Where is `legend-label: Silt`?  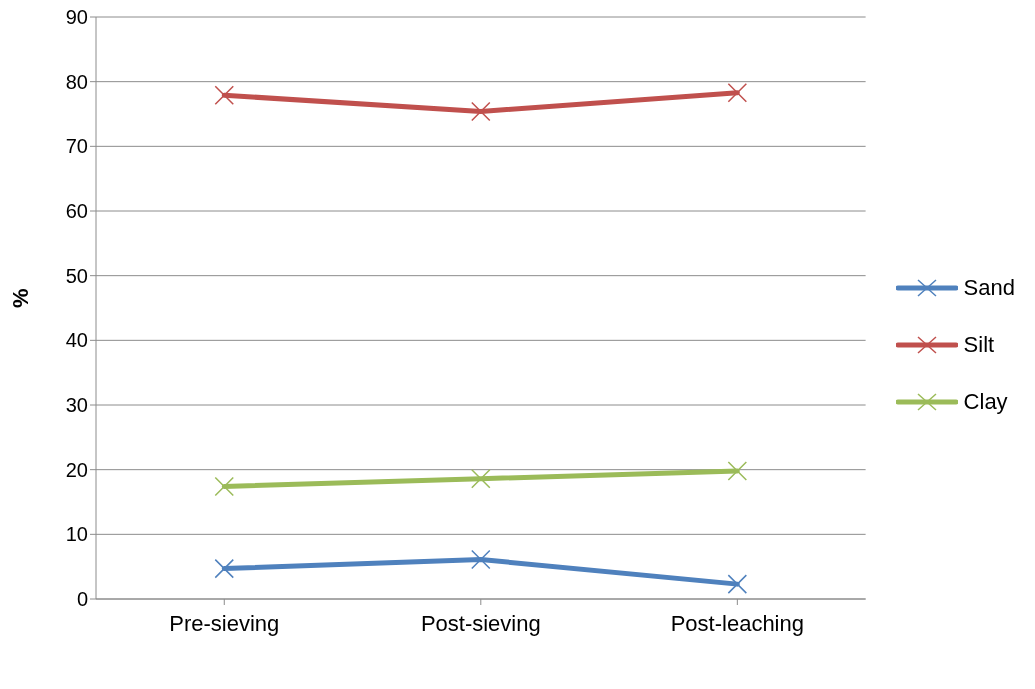
legend-label: Silt is located at coordinates (979, 344).